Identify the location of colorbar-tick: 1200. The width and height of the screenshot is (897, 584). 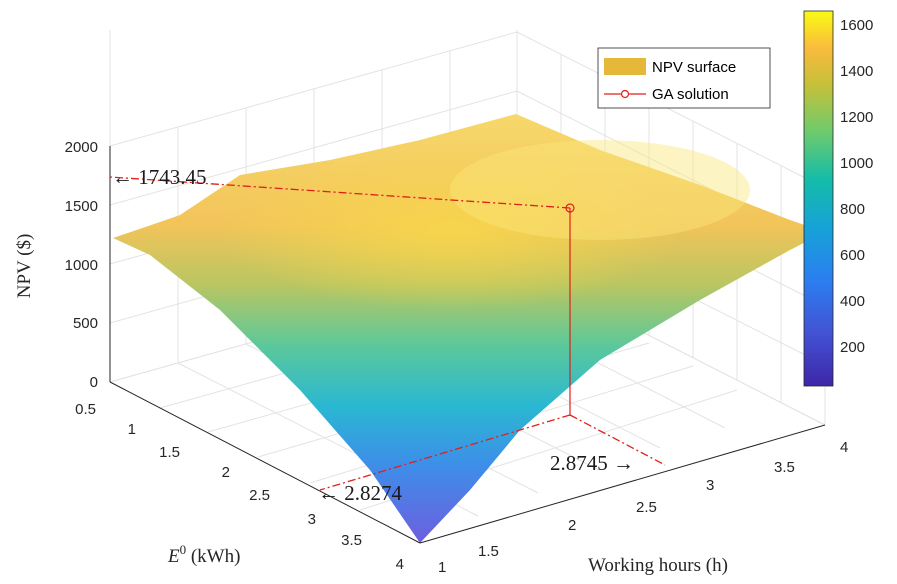
(856, 117).